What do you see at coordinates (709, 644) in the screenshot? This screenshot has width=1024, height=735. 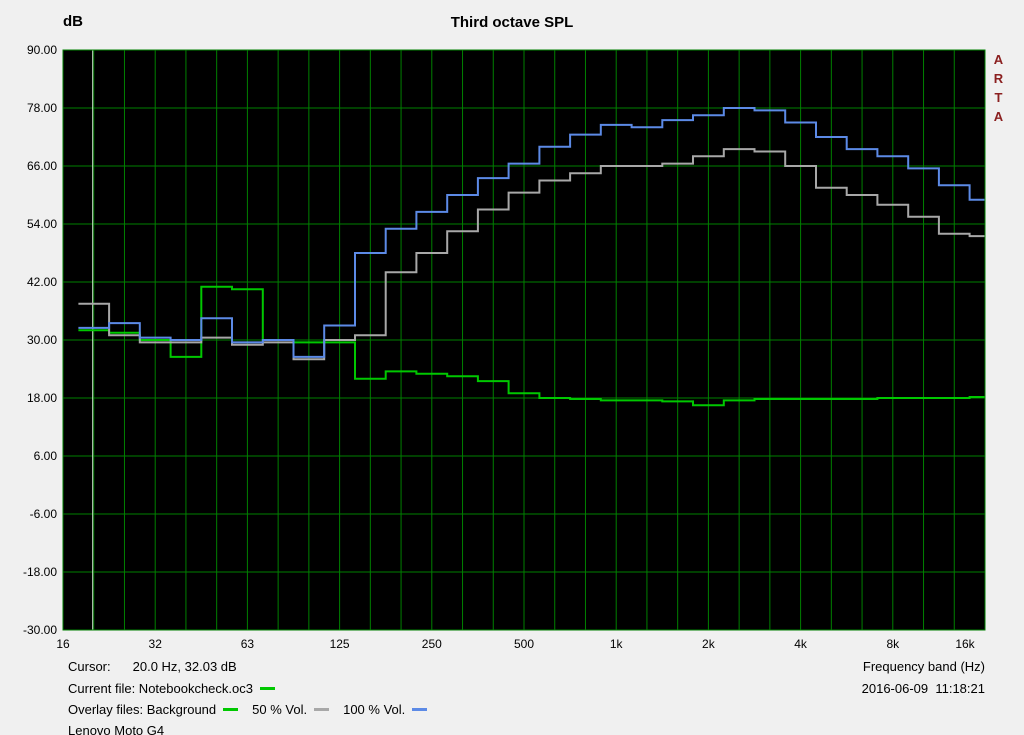 I see `x-tick-label: 2k` at bounding box center [709, 644].